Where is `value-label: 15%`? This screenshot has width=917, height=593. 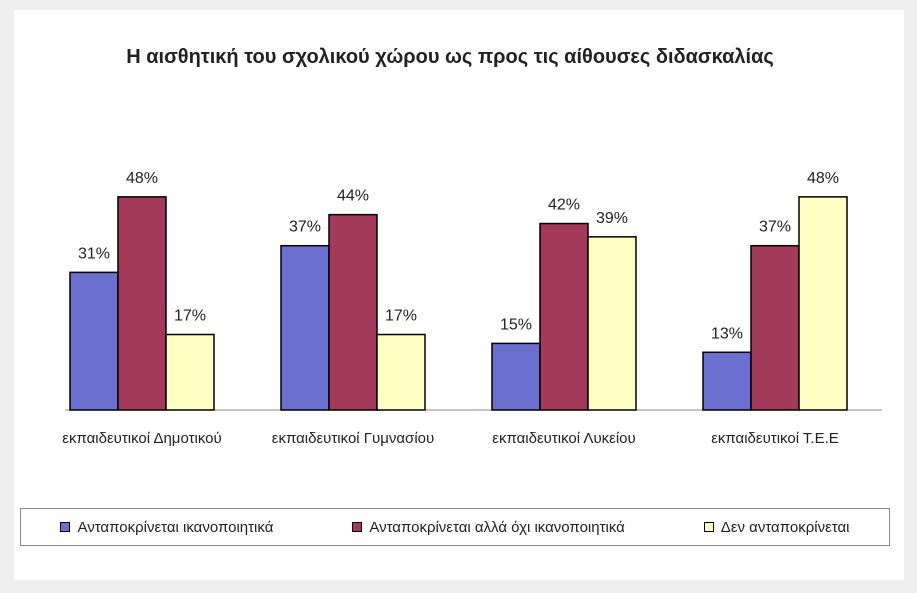 value-label: 15% is located at coordinates (516, 324).